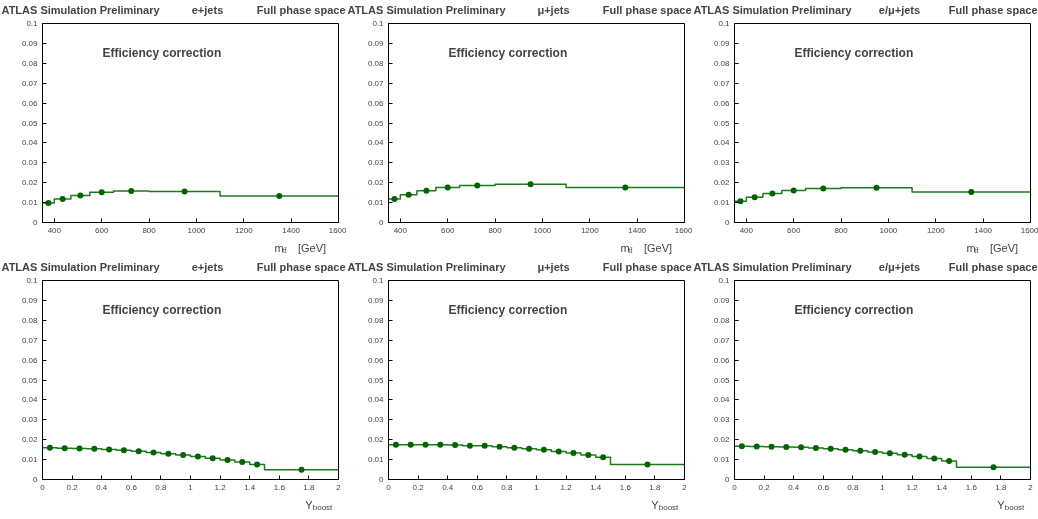  I want to click on x-tick-label: 2, so click(339, 487).